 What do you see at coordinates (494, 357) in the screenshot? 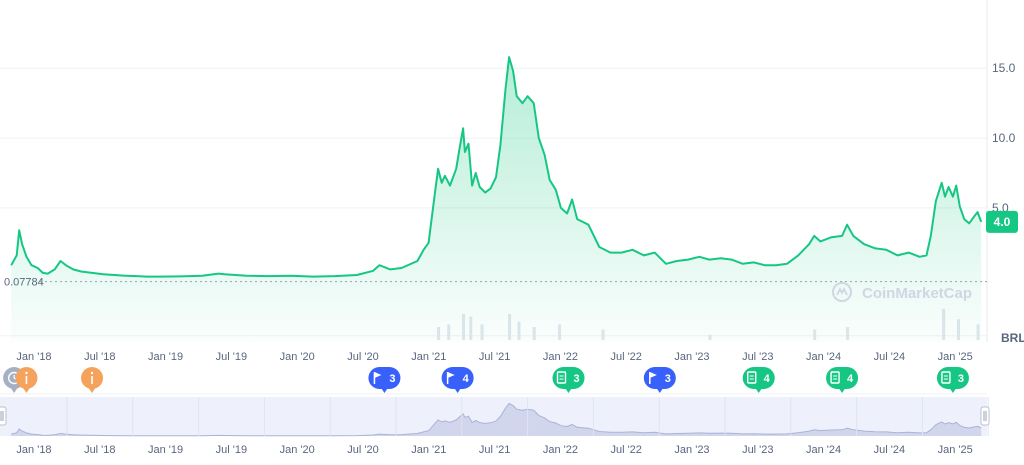
I see `x-tick-label: Jul '21` at bounding box center [494, 357].